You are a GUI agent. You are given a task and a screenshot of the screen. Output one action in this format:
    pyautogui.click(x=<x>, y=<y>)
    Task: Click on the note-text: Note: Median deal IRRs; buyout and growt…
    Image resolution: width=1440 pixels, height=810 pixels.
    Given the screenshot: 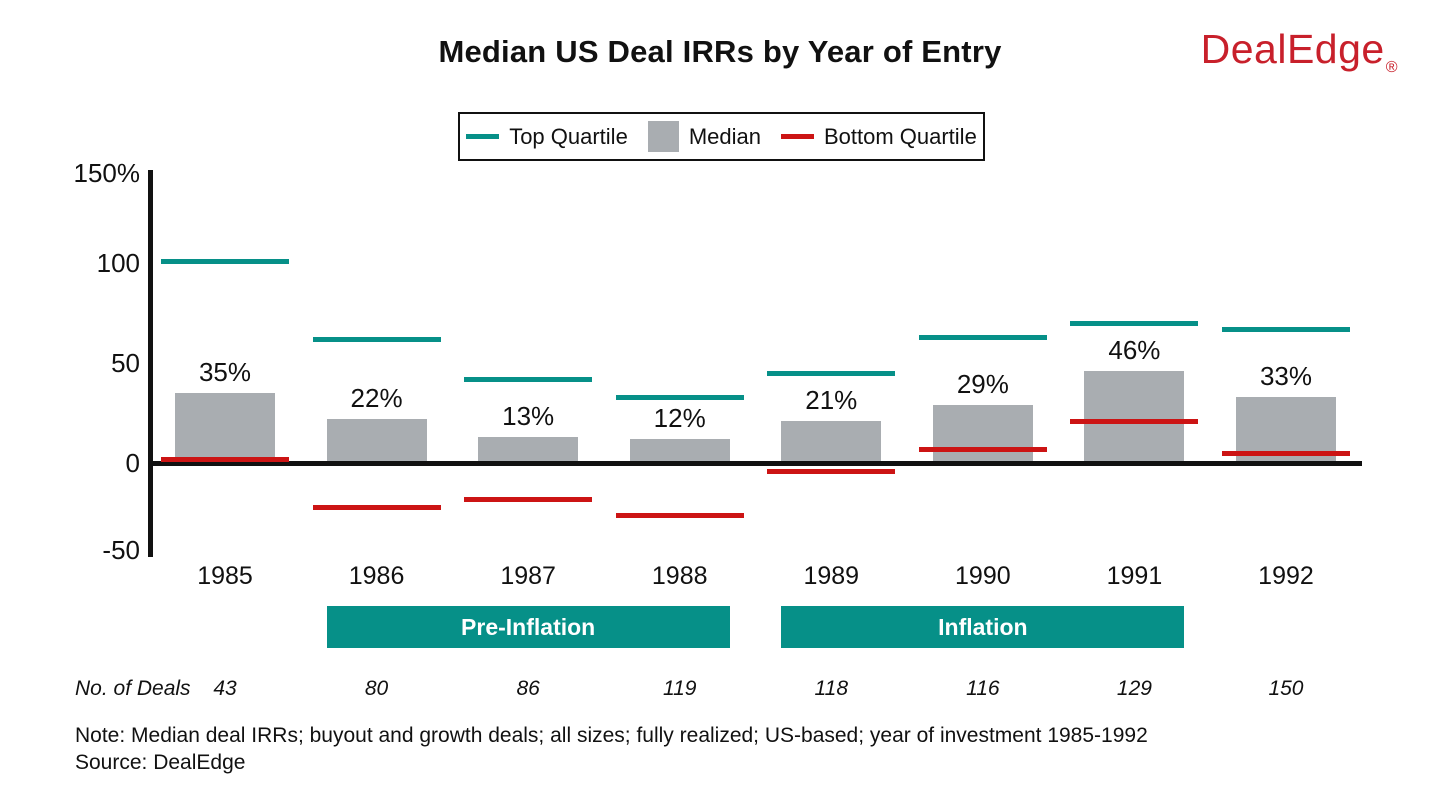 What is the action you would take?
    pyautogui.click(x=611, y=735)
    